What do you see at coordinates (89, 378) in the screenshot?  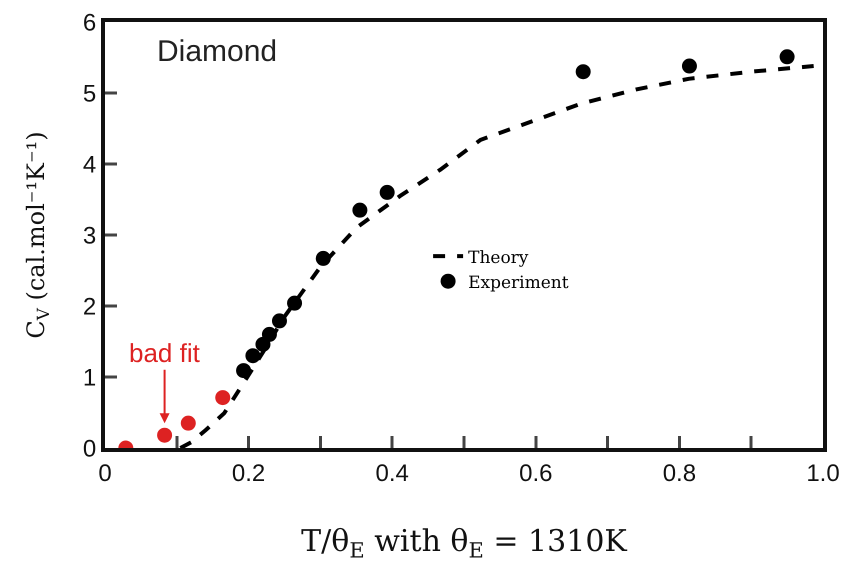 I see `y-tick-label: 1` at bounding box center [89, 378].